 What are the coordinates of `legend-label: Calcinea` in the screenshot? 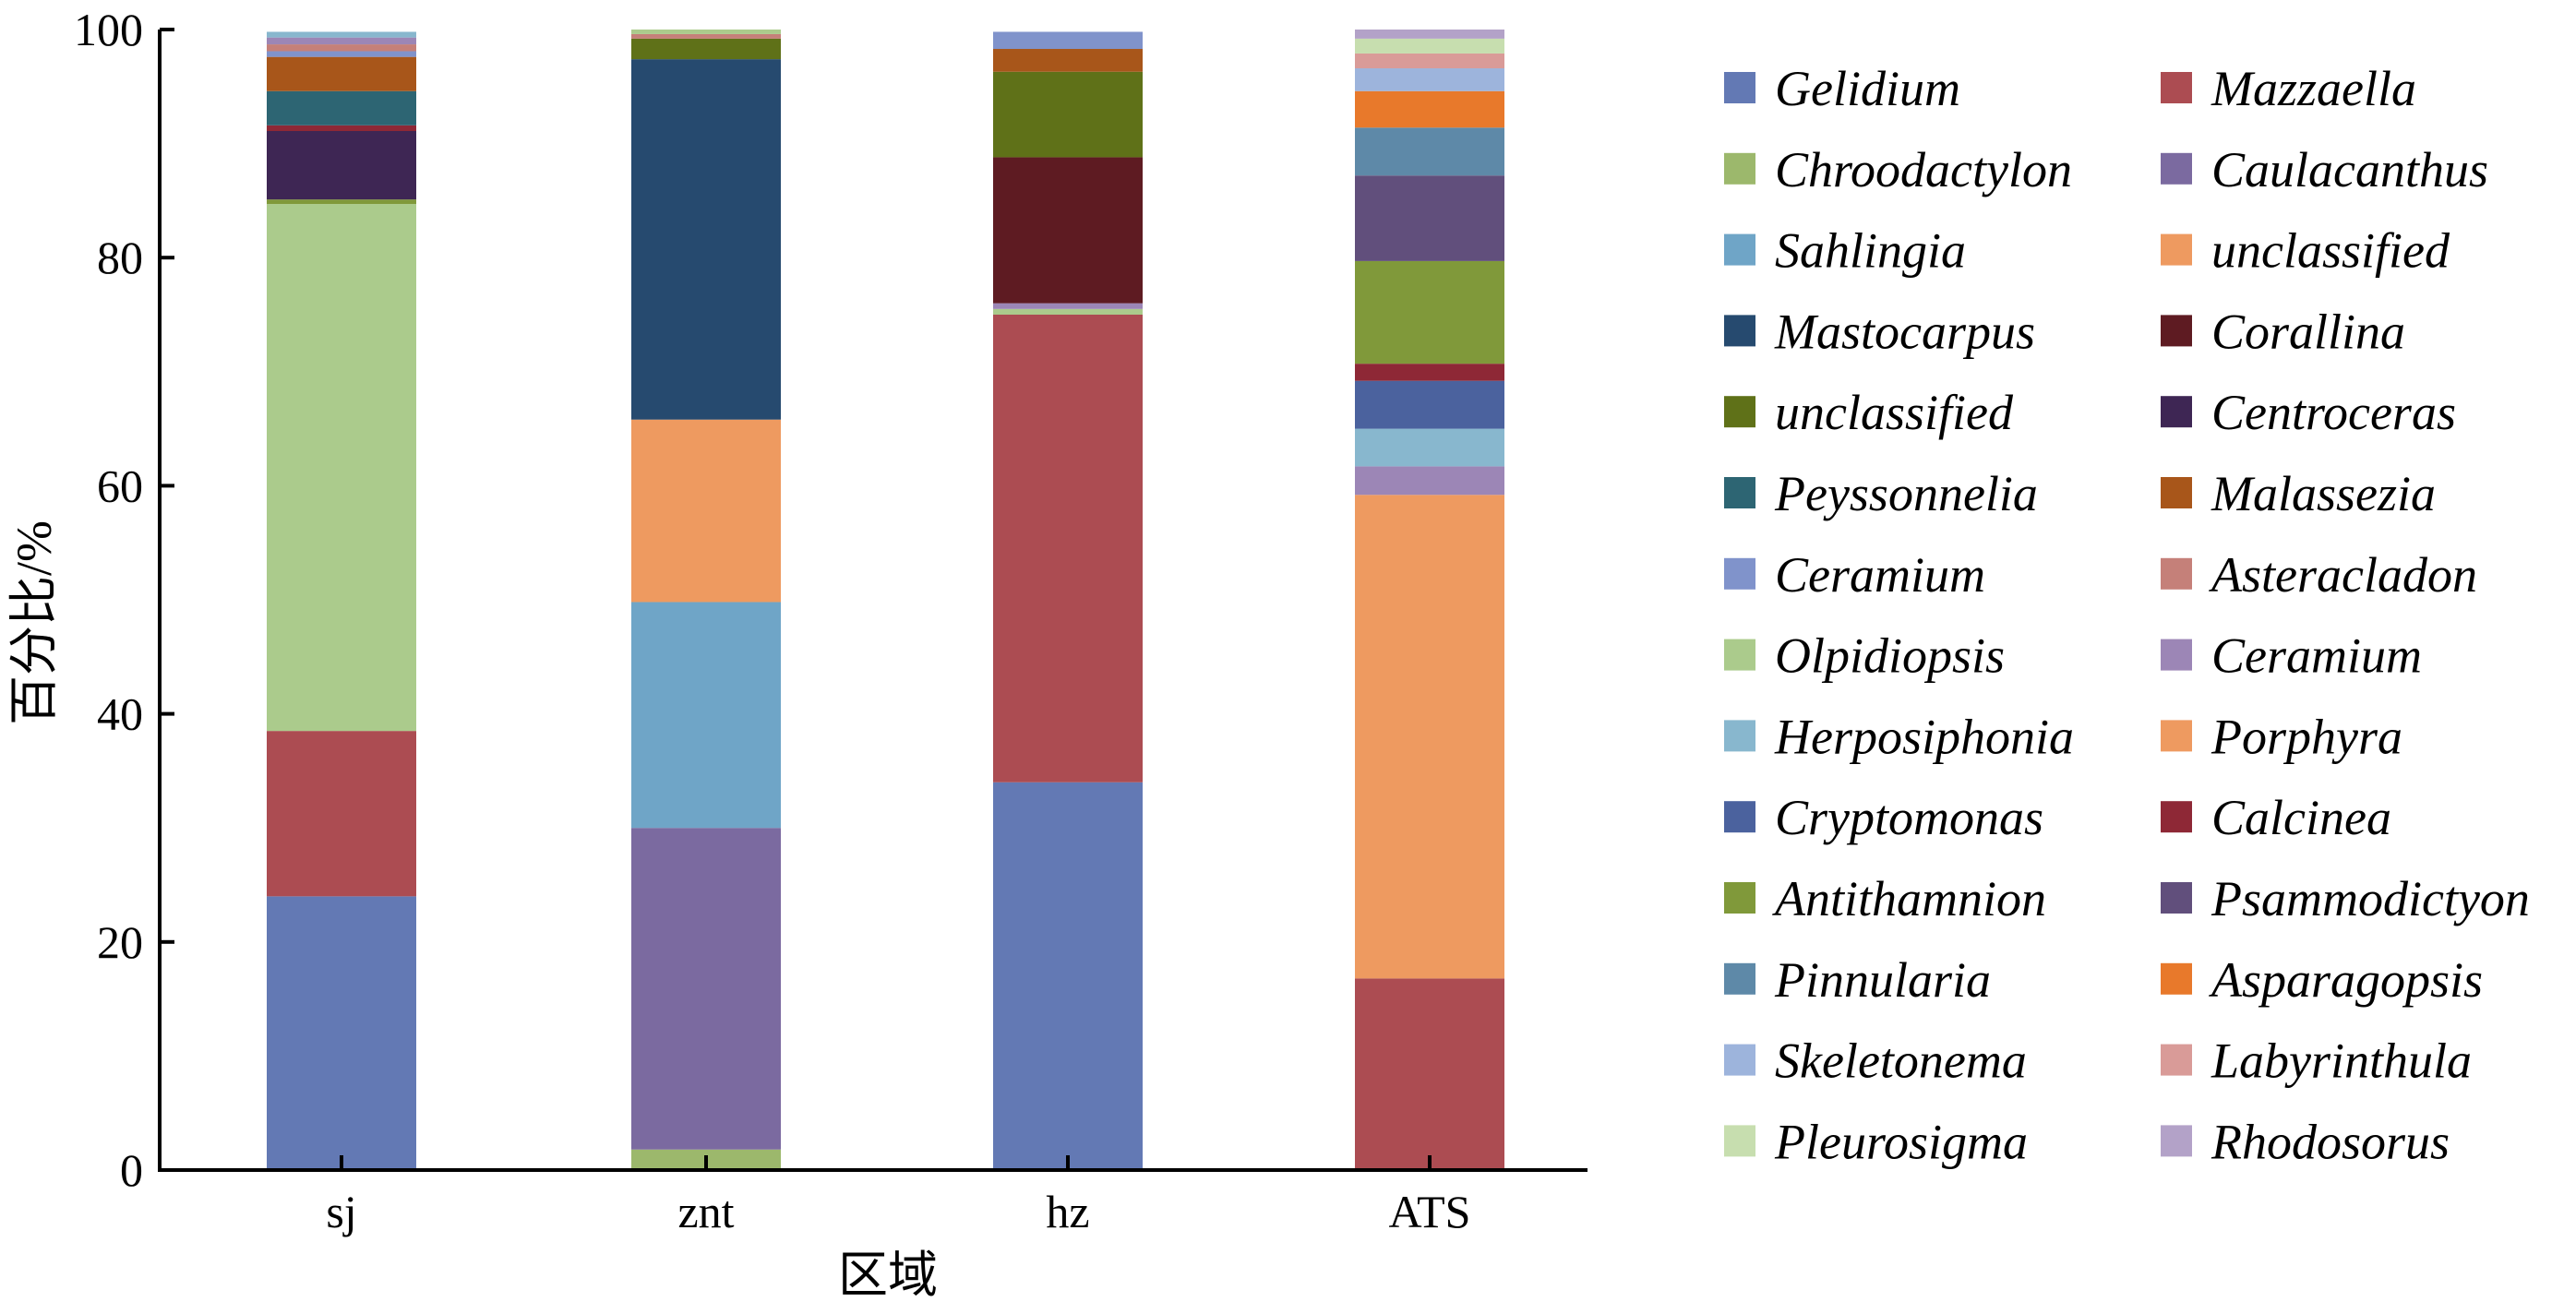 It's located at (2301, 817).